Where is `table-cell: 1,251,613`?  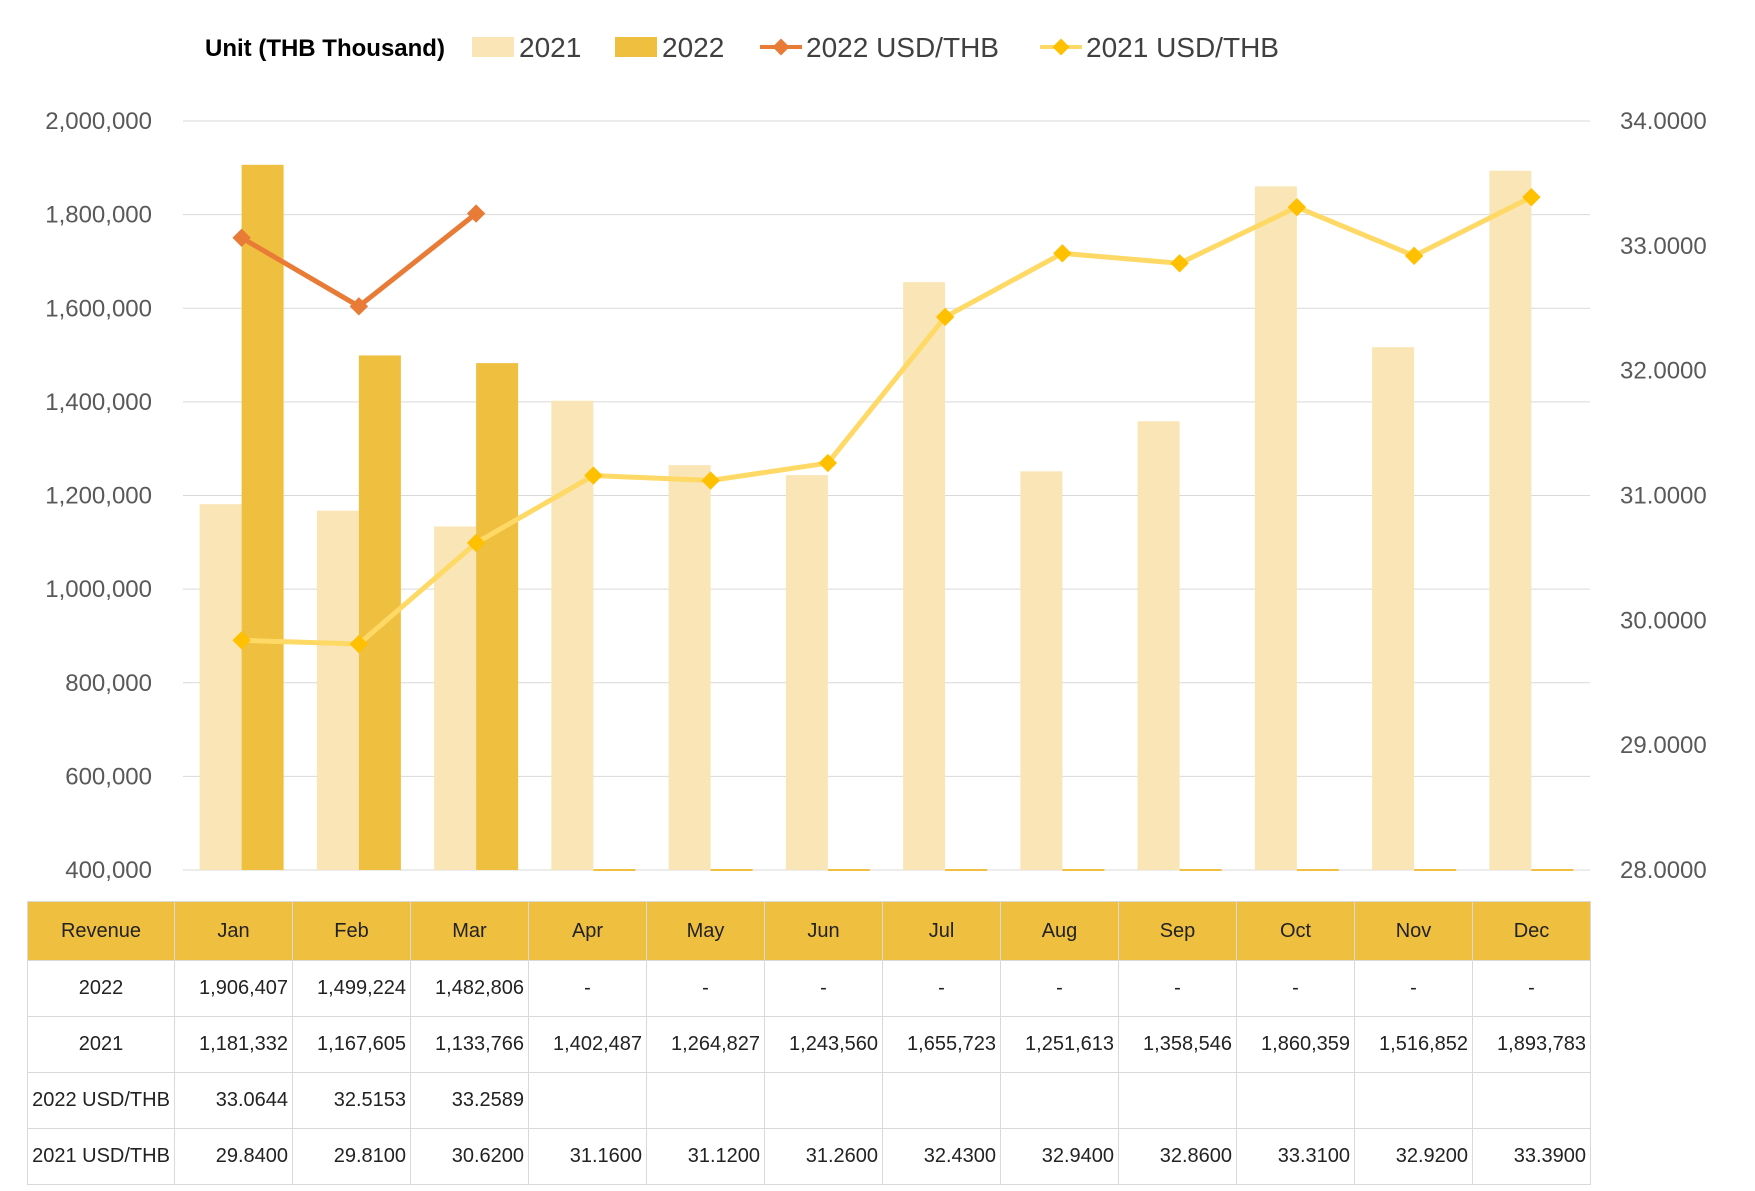
table-cell: 1,251,613 is located at coordinates (1059, 1044).